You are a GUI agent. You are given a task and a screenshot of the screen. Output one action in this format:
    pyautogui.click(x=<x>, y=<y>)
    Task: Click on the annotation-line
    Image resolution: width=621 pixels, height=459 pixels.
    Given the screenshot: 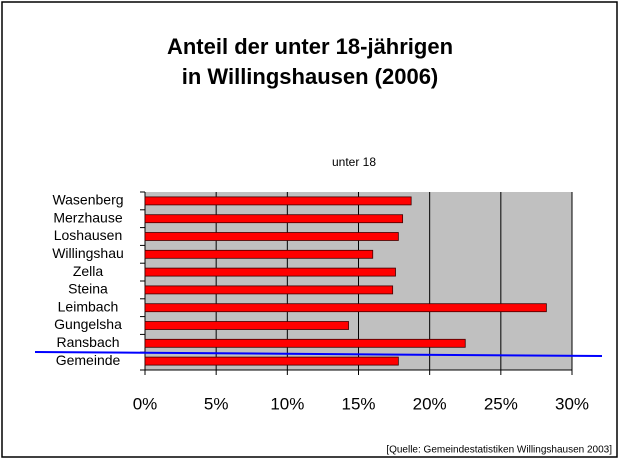 What is the action you would take?
    pyautogui.click(x=318, y=354)
    